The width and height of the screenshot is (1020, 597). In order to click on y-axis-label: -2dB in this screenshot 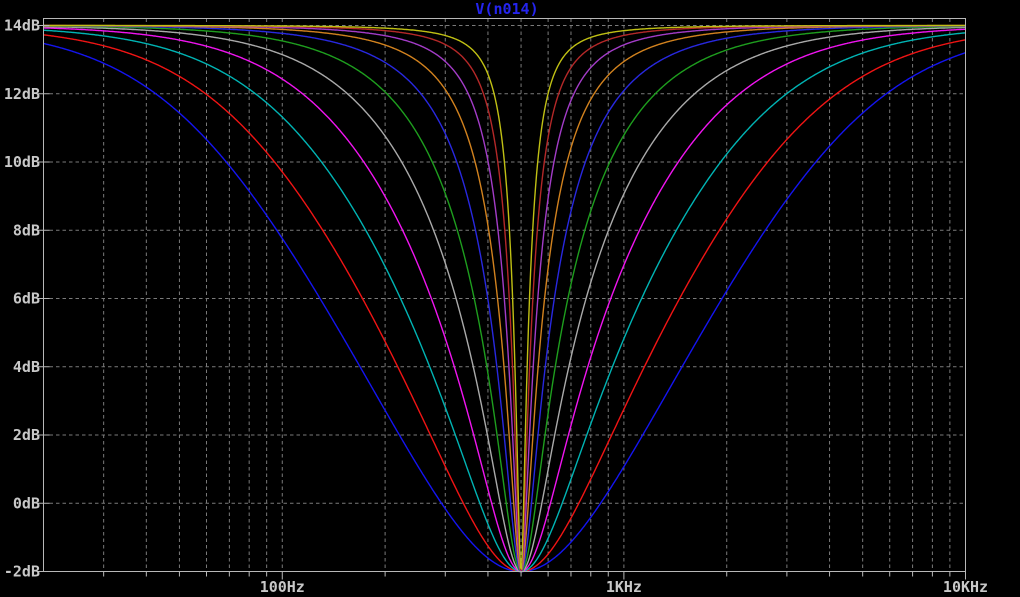, I will do `click(22, 572)`.